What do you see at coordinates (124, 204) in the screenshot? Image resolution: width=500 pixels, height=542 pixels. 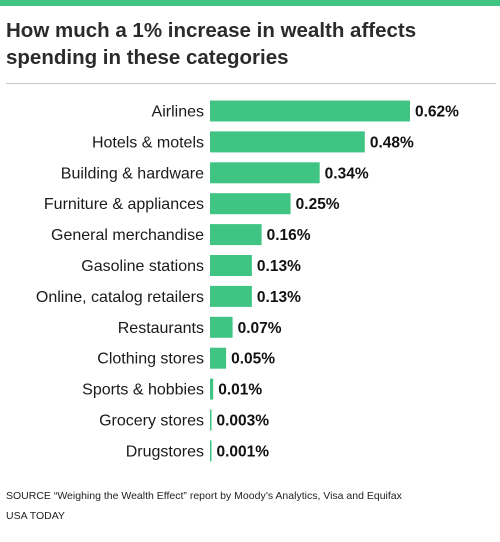 I see `category-label: Furniture & appliances` at bounding box center [124, 204].